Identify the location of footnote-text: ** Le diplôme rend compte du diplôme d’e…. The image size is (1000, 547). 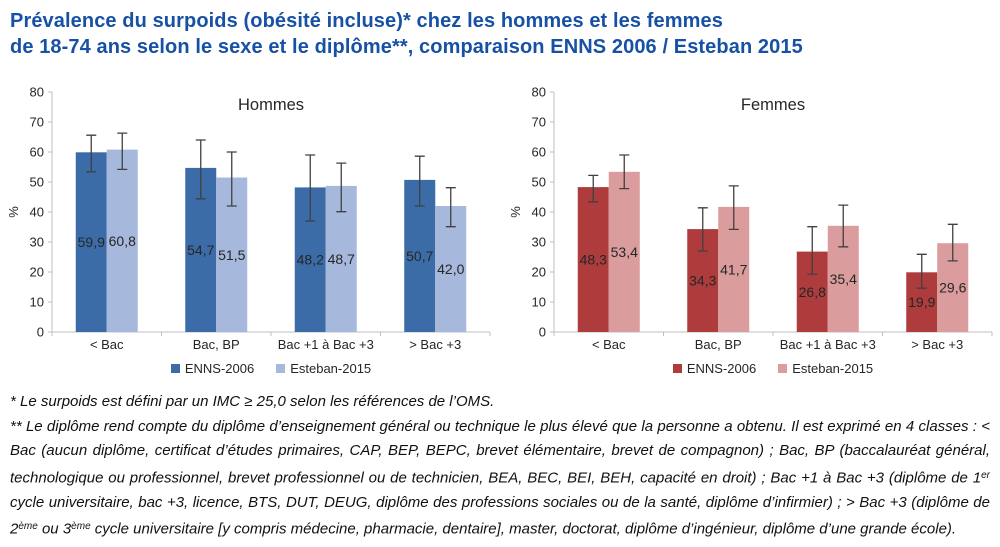
(500, 452).